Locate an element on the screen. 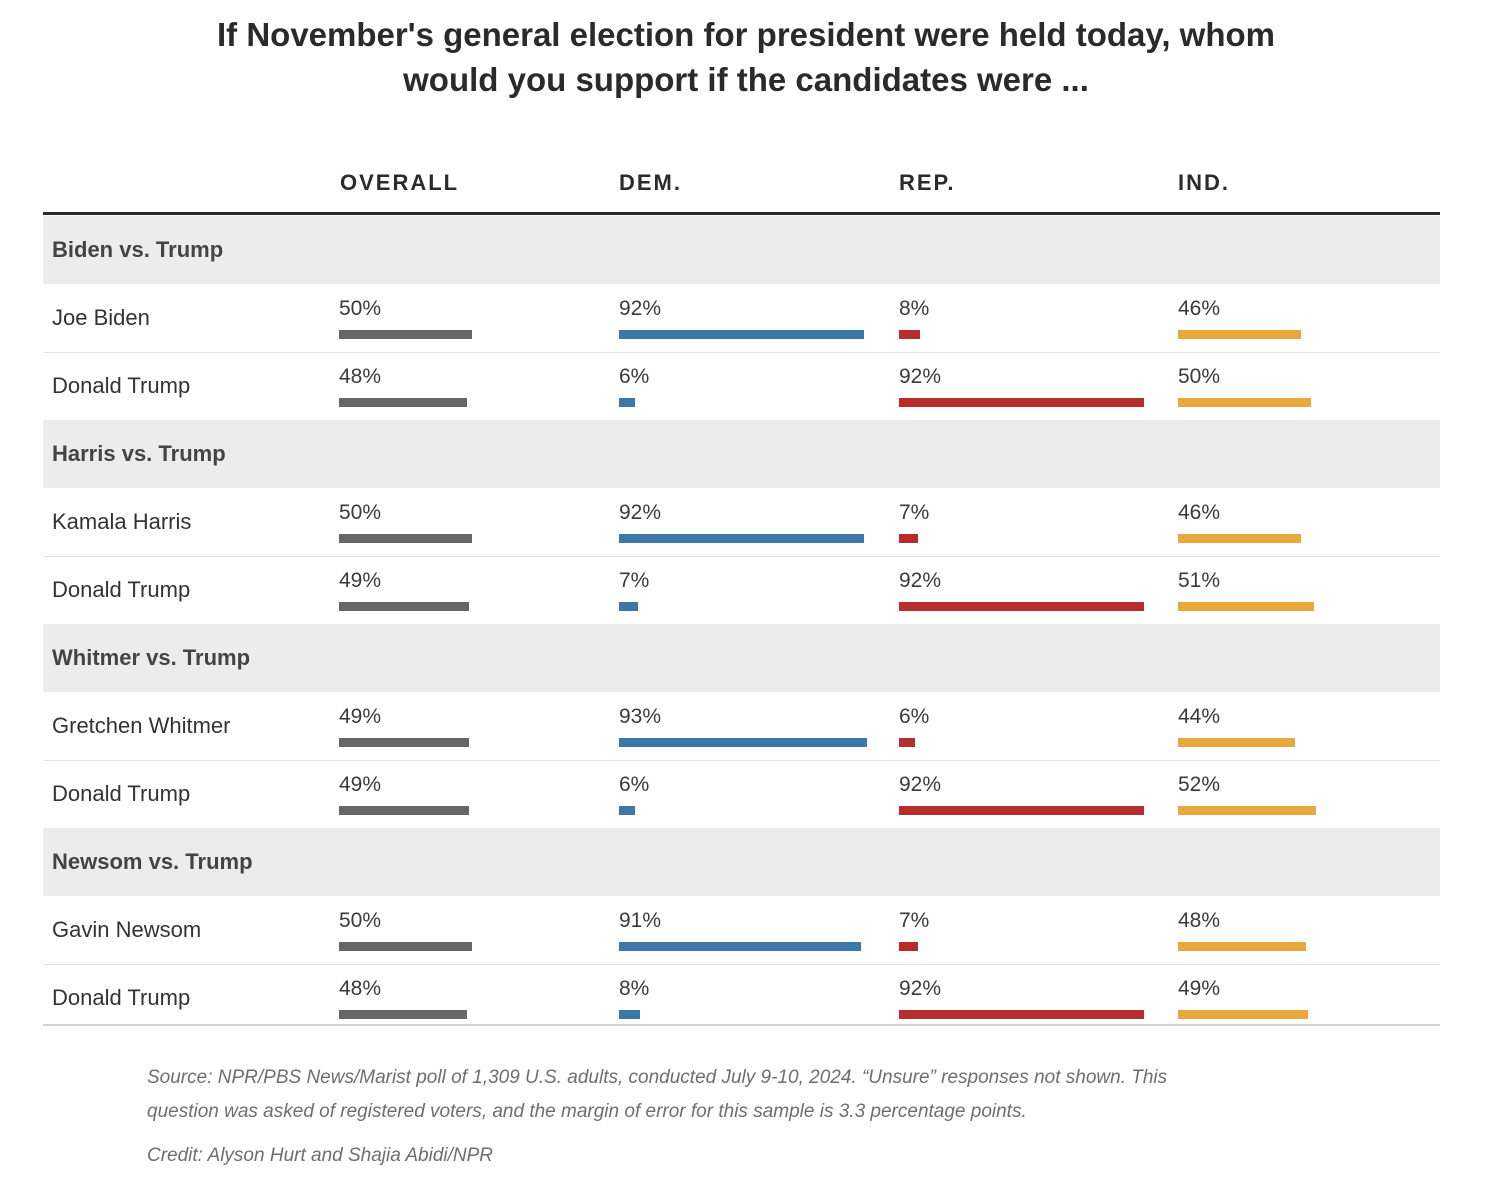  value-label-ind: 51% is located at coordinates (1199, 580).